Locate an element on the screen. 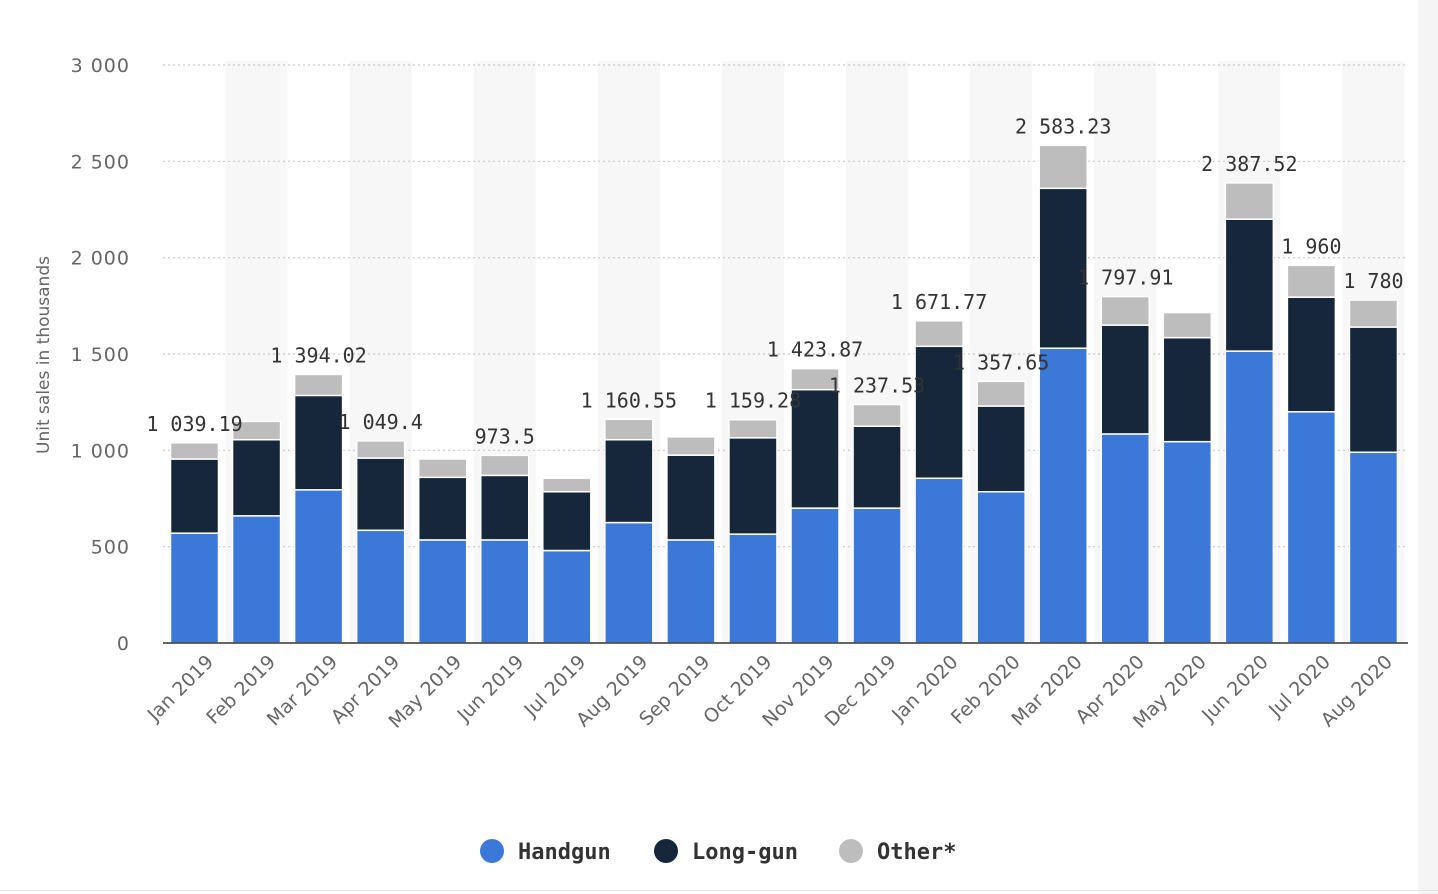 The image size is (1438, 894). total-label: 2 583.23 is located at coordinates (1063, 126).